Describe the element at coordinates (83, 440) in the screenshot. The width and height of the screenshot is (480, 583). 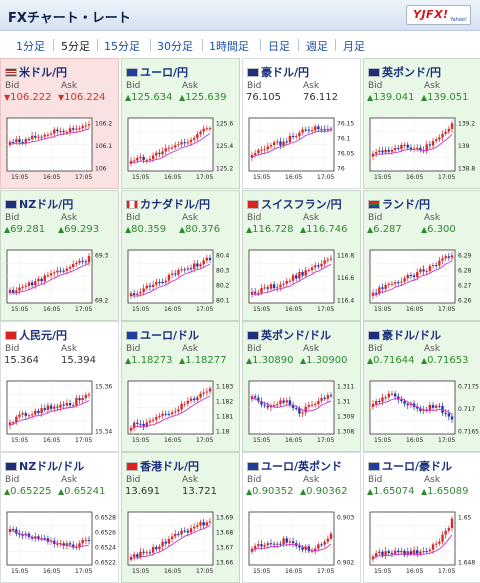
I see `x-tick-label: 17:05` at that location.